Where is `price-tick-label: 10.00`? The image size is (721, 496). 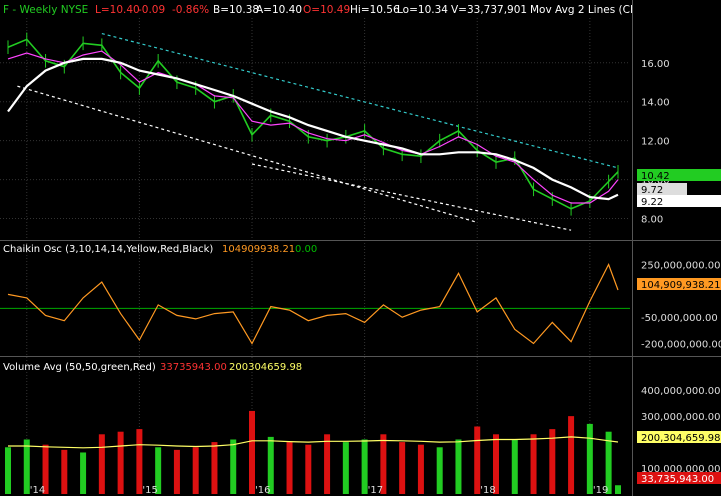
price-tick-label: 10.00 is located at coordinates (655, 181).